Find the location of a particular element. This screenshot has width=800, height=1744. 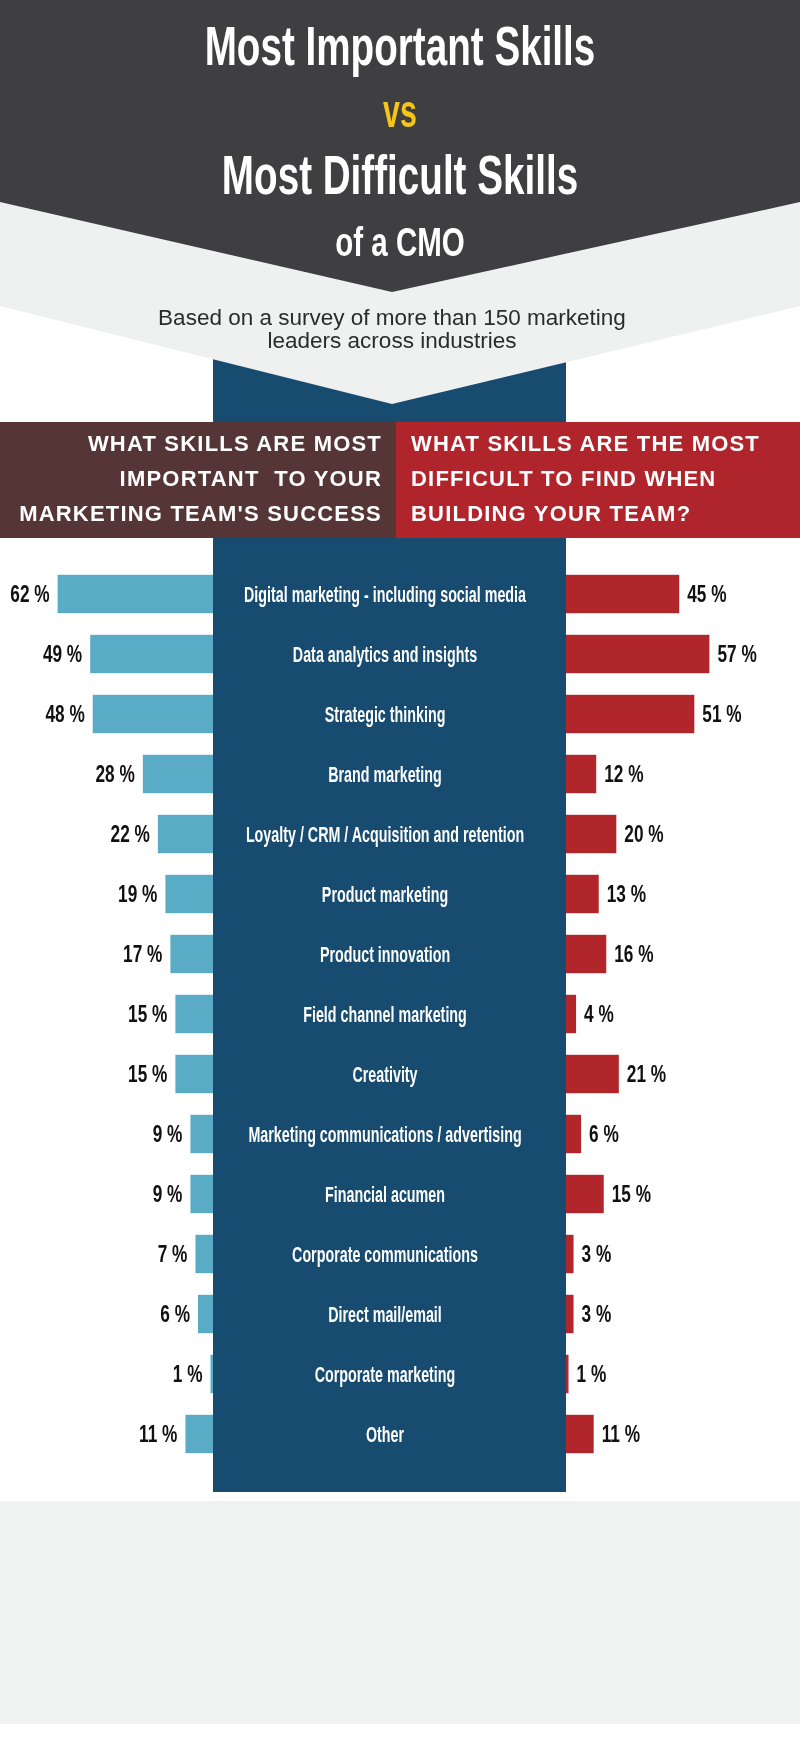

data-label: 45 % is located at coordinates (707, 594).